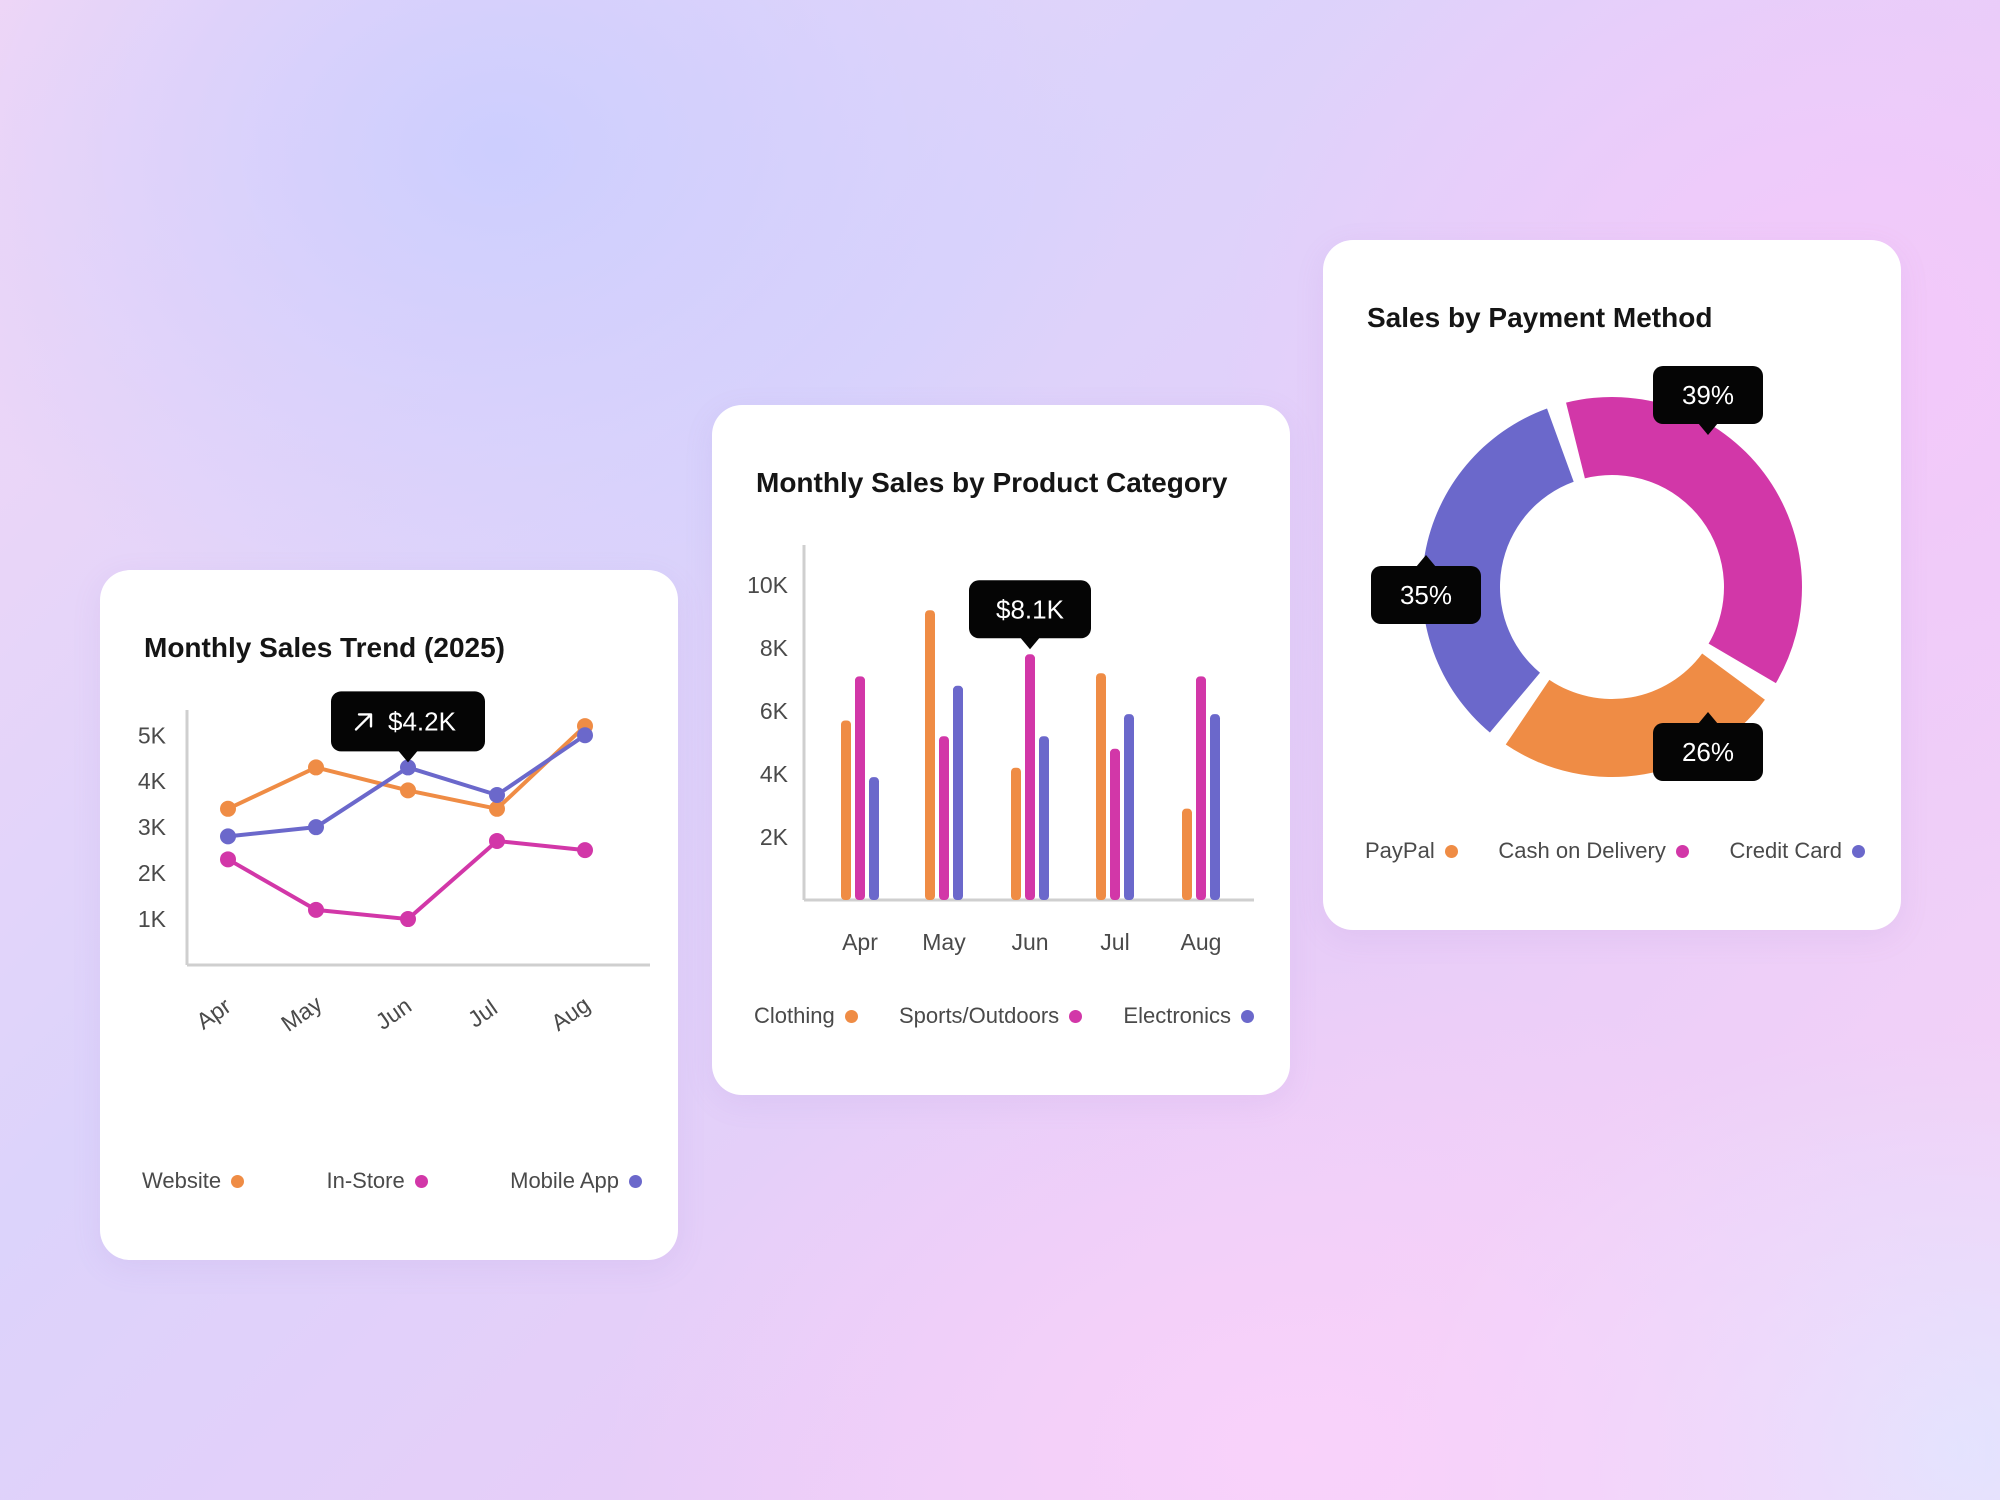 The width and height of the screenshot is (2000, 1500). I want to click on tooltip-cash-on-delivery: 39%, so click(1708, 400).